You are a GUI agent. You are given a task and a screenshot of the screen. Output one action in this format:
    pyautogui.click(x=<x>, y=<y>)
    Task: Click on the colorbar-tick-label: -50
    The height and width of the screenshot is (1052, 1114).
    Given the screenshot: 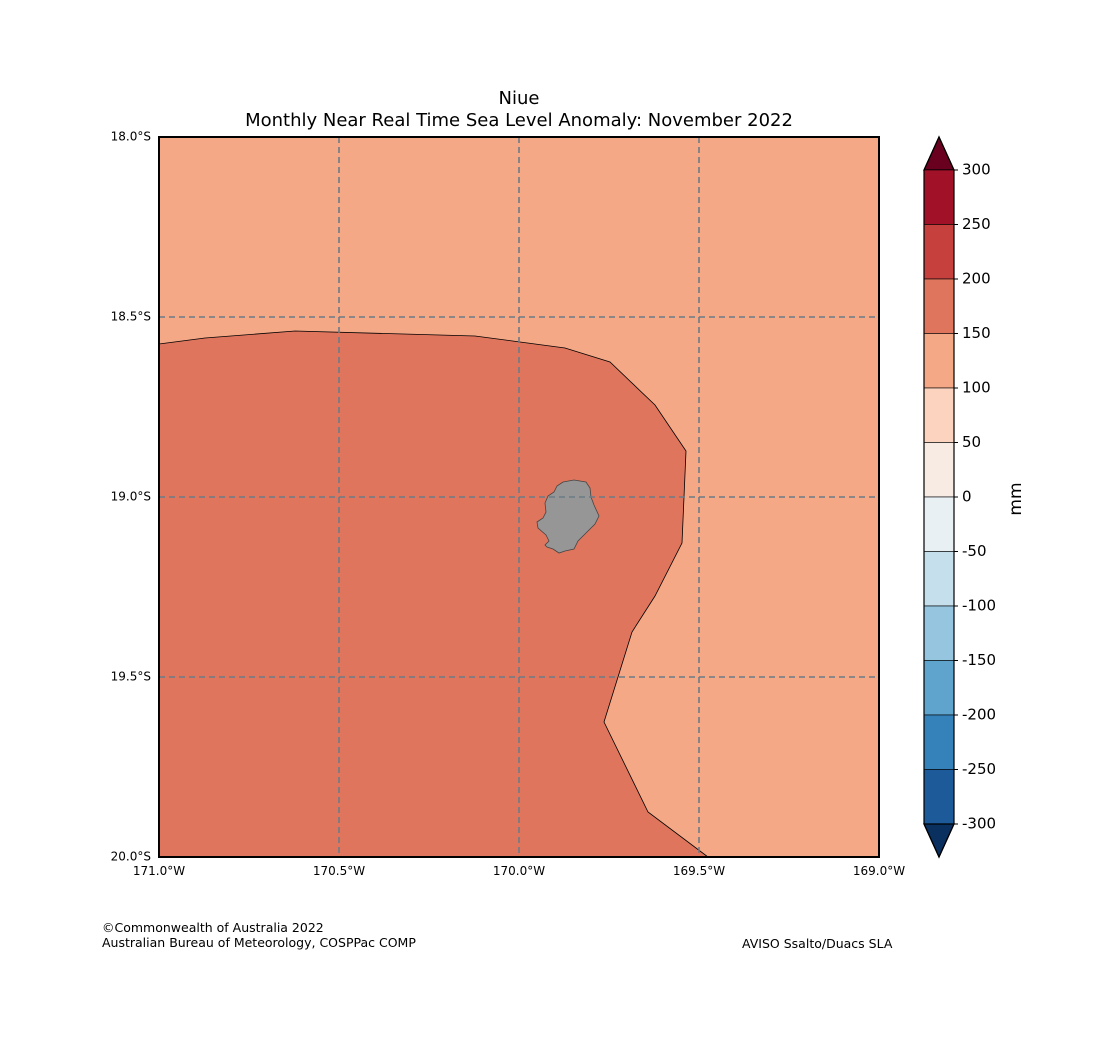 What is the action you would take?
    pyautogui.click(x=974, y=551)
    